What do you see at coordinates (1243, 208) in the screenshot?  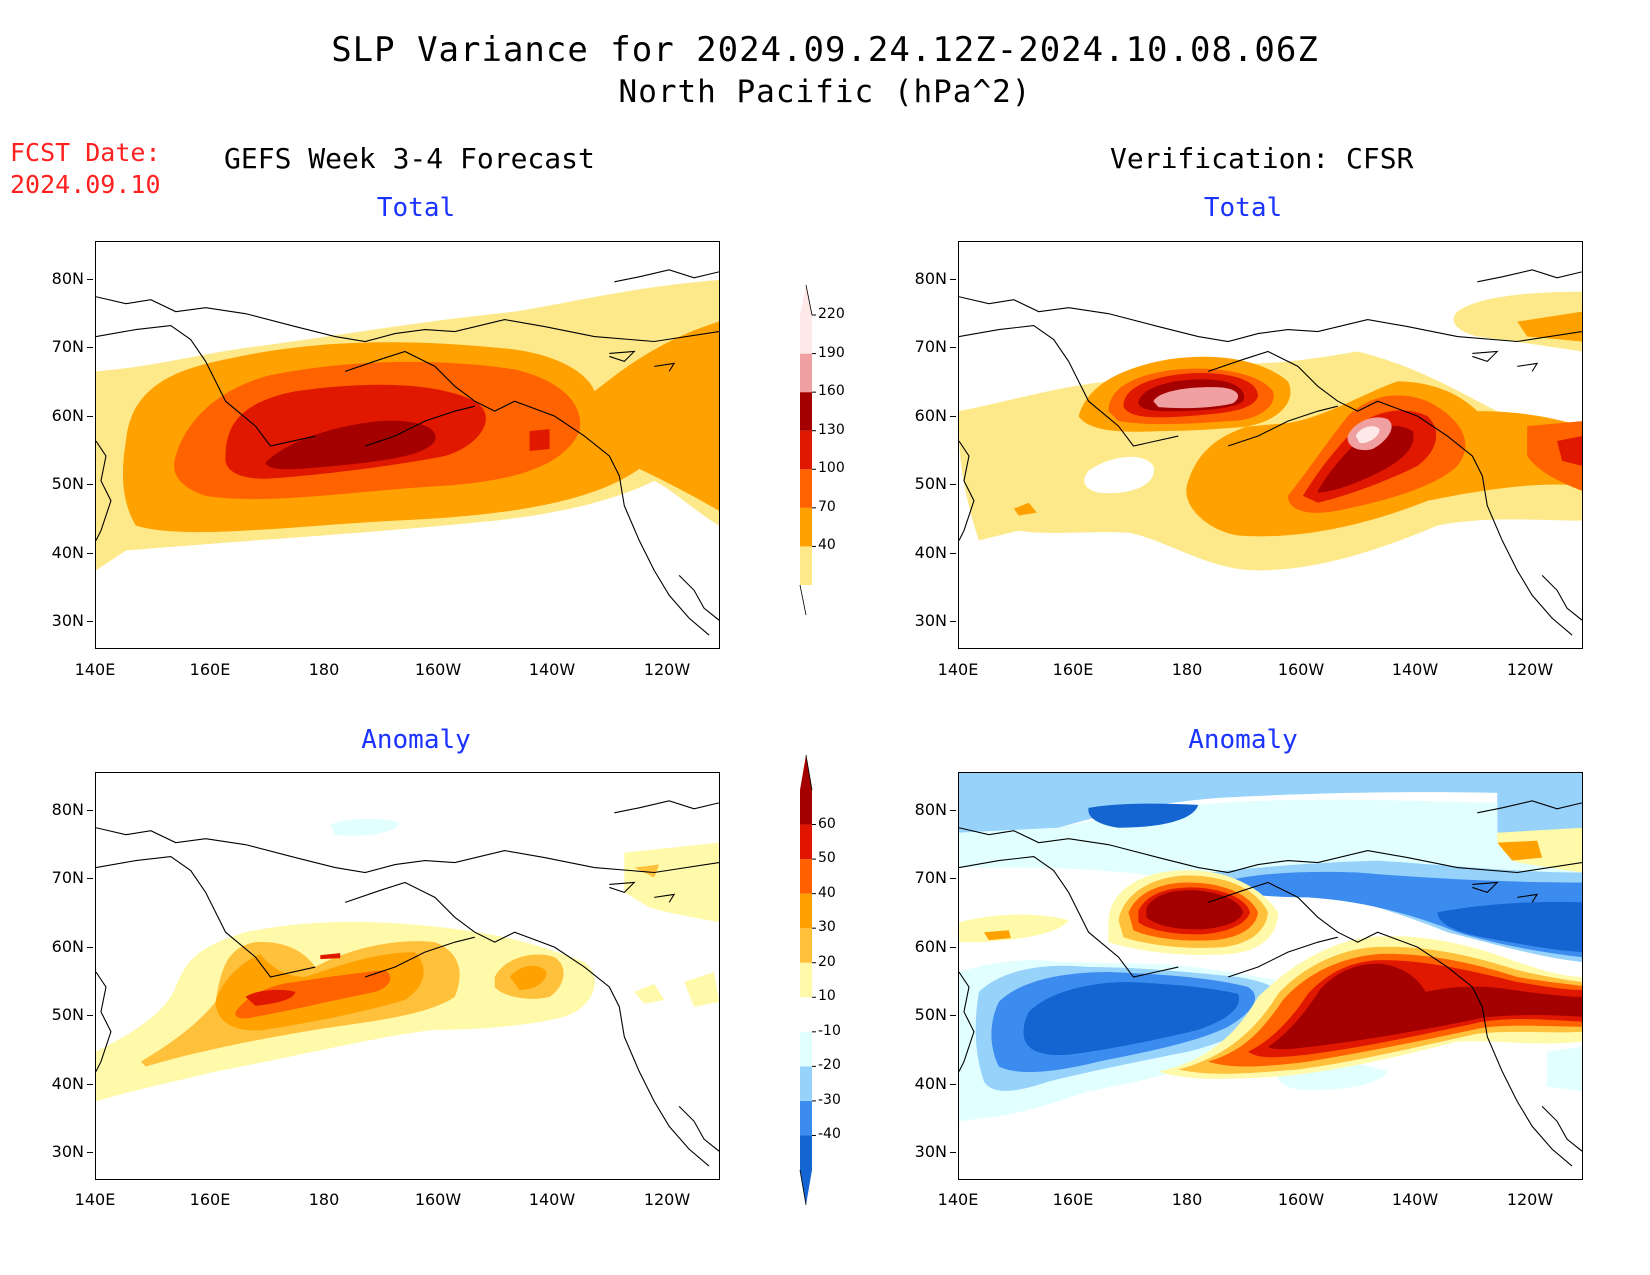 I see `panel-title-total-verification: Total` at bounding box center [1243, 208].